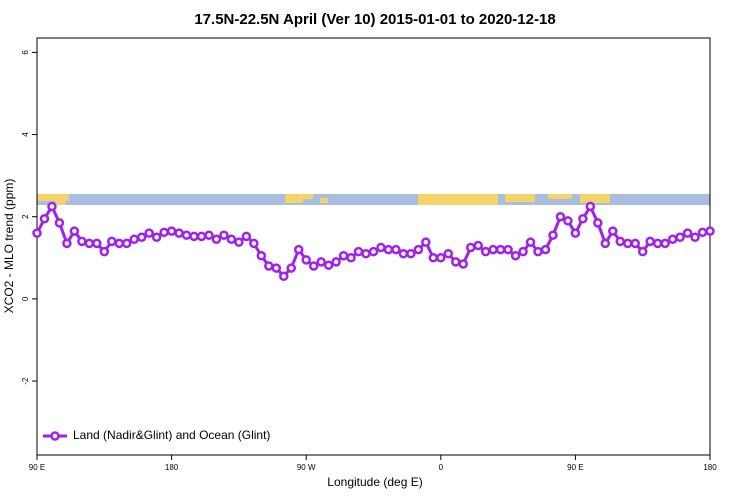  I want to click on legend-label: Land (Nadir&Glint) and Ocean (Glint), so click(171, 435).